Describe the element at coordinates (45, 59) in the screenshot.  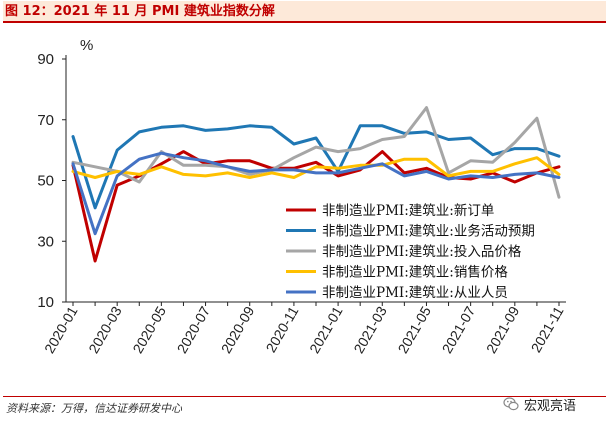
I see `y-tick-label: 90` at that location.